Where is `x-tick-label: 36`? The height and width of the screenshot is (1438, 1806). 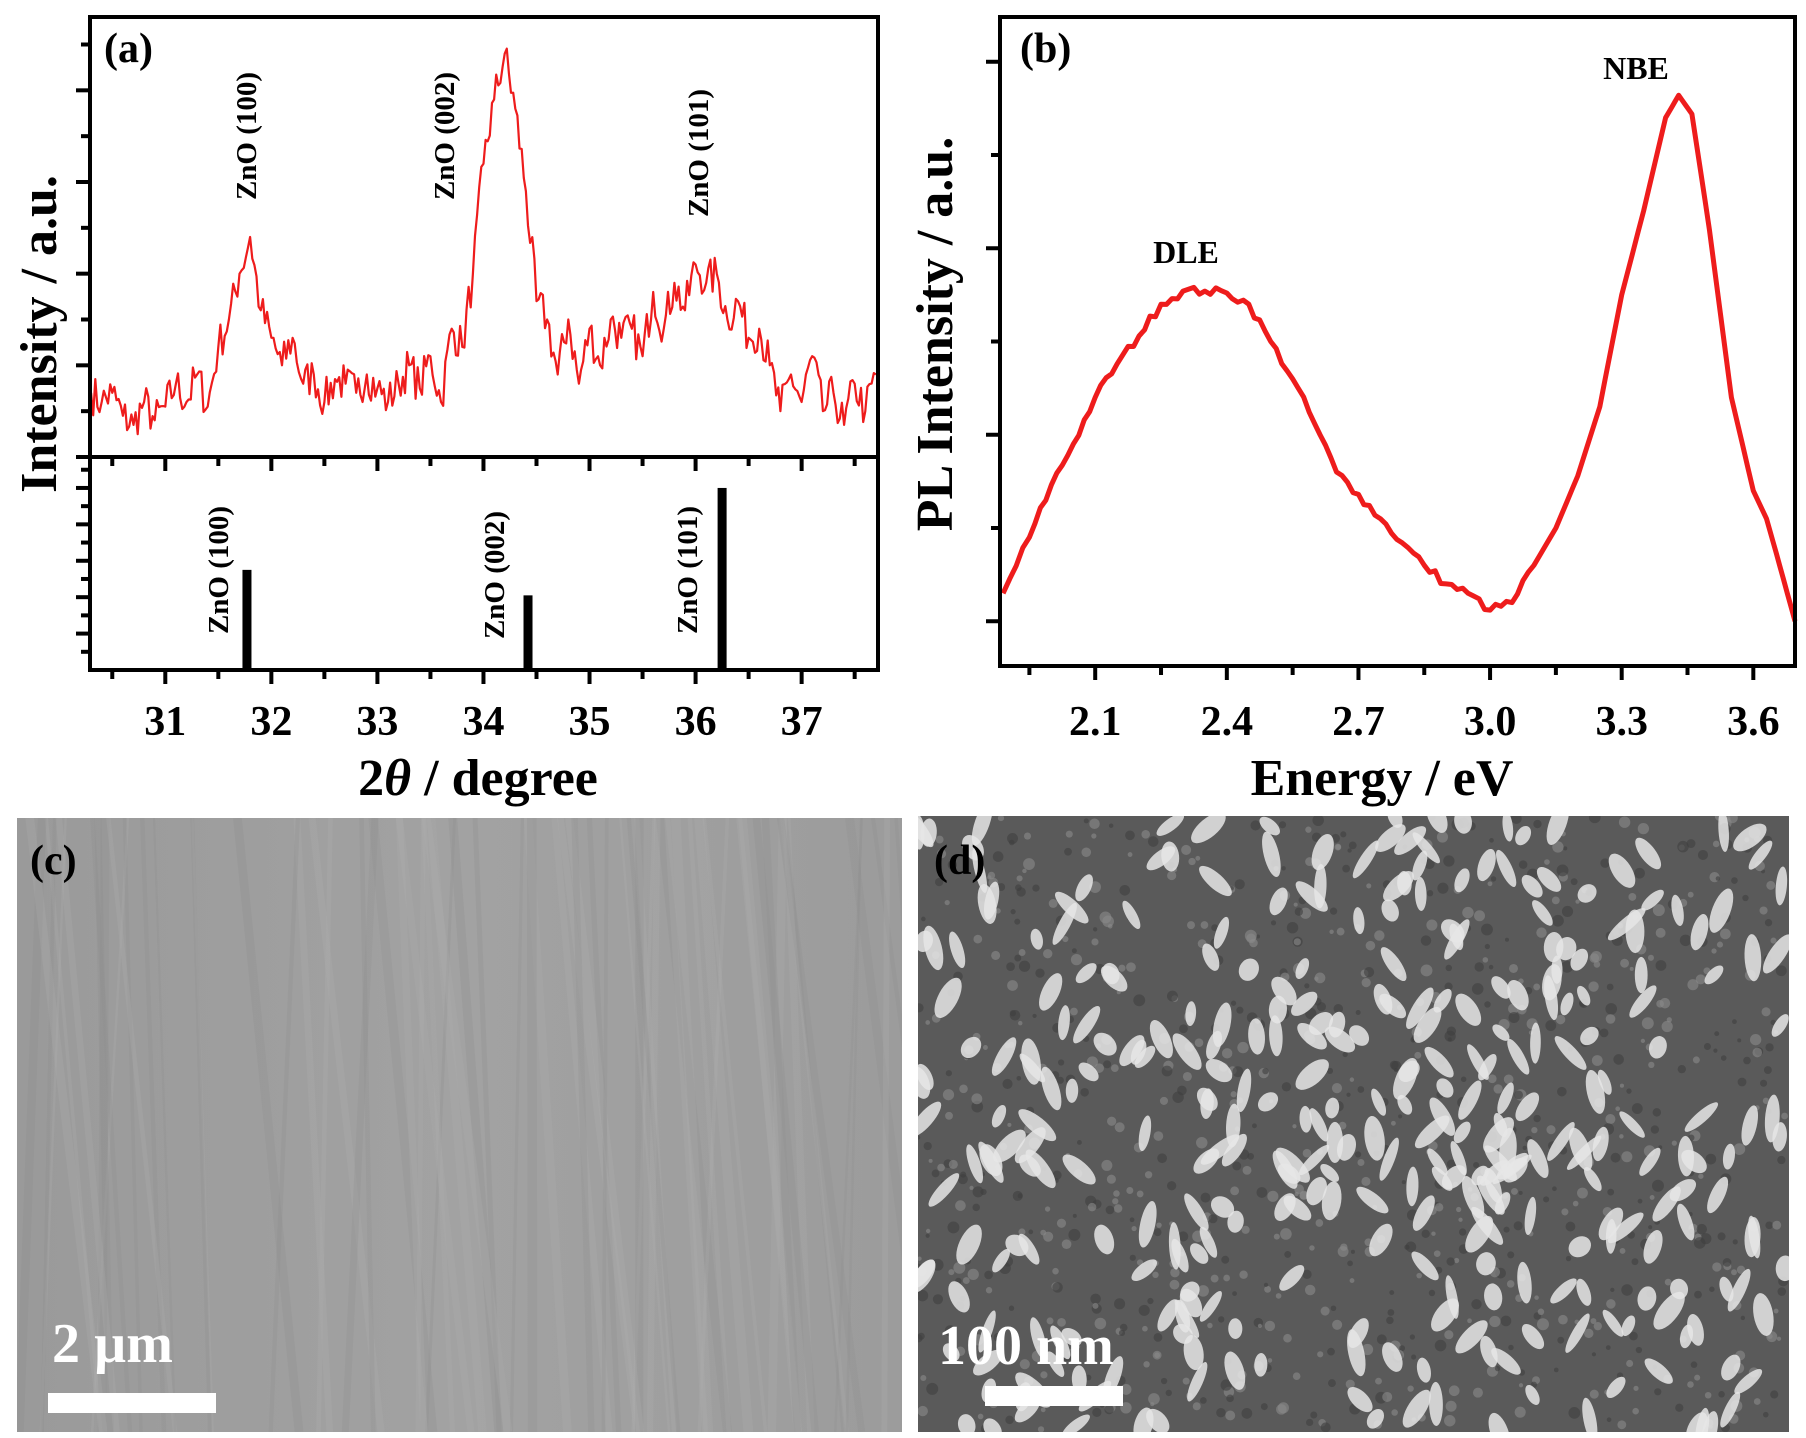
x-tick-label: 36 is located at coordinates (696, 722).